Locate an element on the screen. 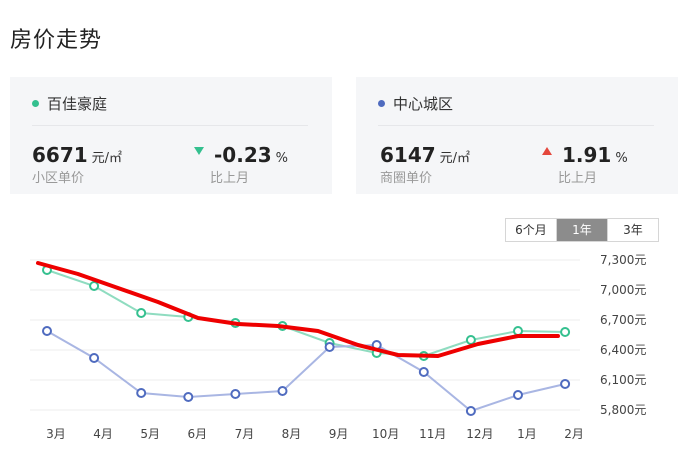 The width and height of the screenshot is (694, 462). y-tick-label: 6,100元 is located at coordinates (623, 380).